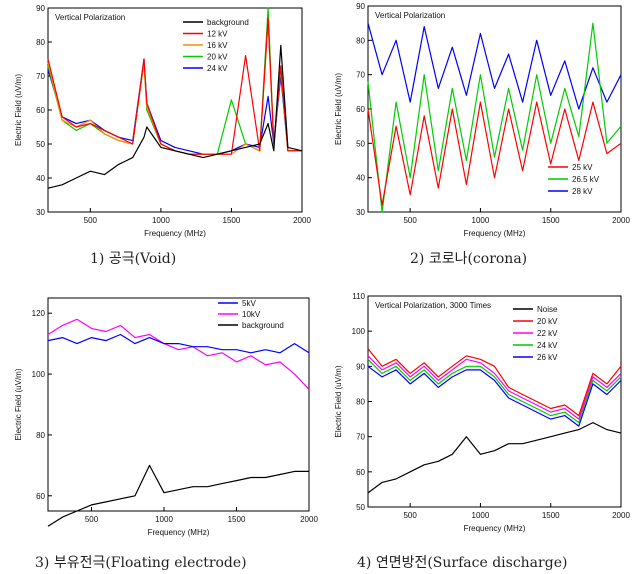 This screenshot has height=574, width=638. I want to click on caption-4: 4) 연면방전(Surface discharge), so click(462, 563).